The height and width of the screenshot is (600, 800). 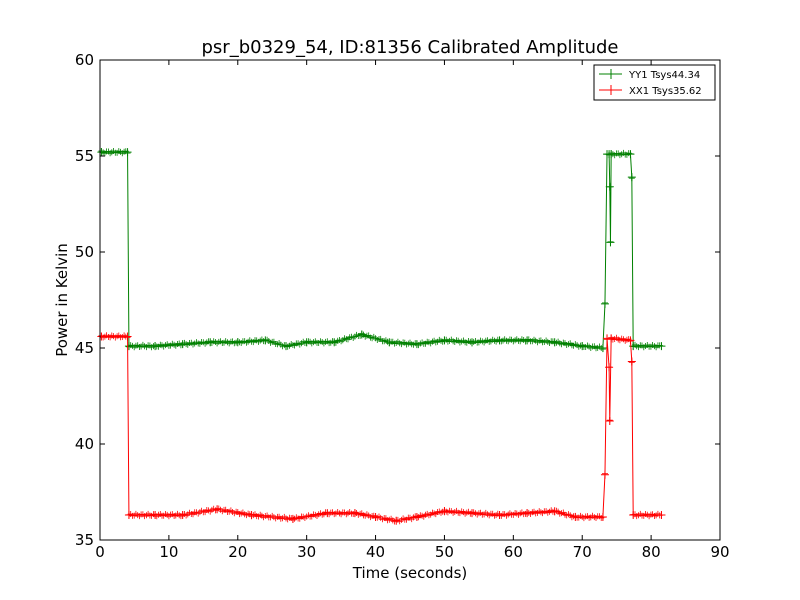 I want to click on y-tick-label-40: 40, so click(x=84, y=444).